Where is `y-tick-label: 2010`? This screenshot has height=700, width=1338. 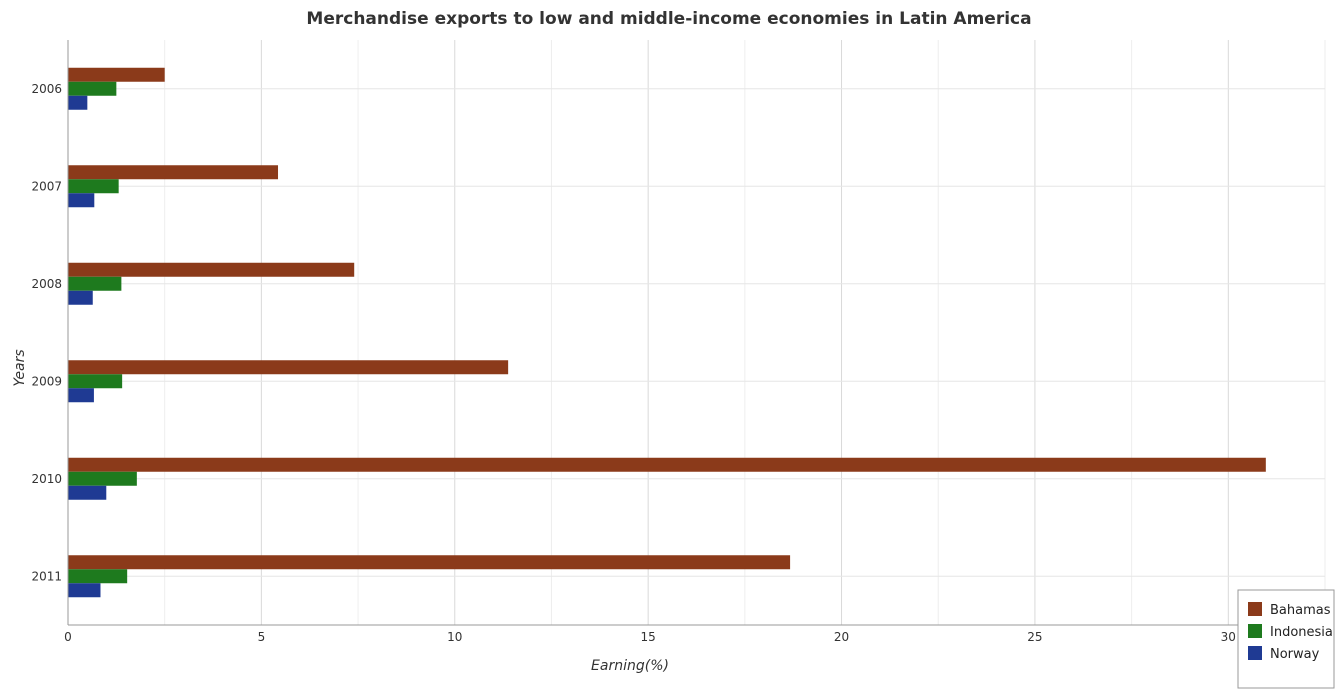
y-tick-label: 2010 is located at coordinates (46, 479).